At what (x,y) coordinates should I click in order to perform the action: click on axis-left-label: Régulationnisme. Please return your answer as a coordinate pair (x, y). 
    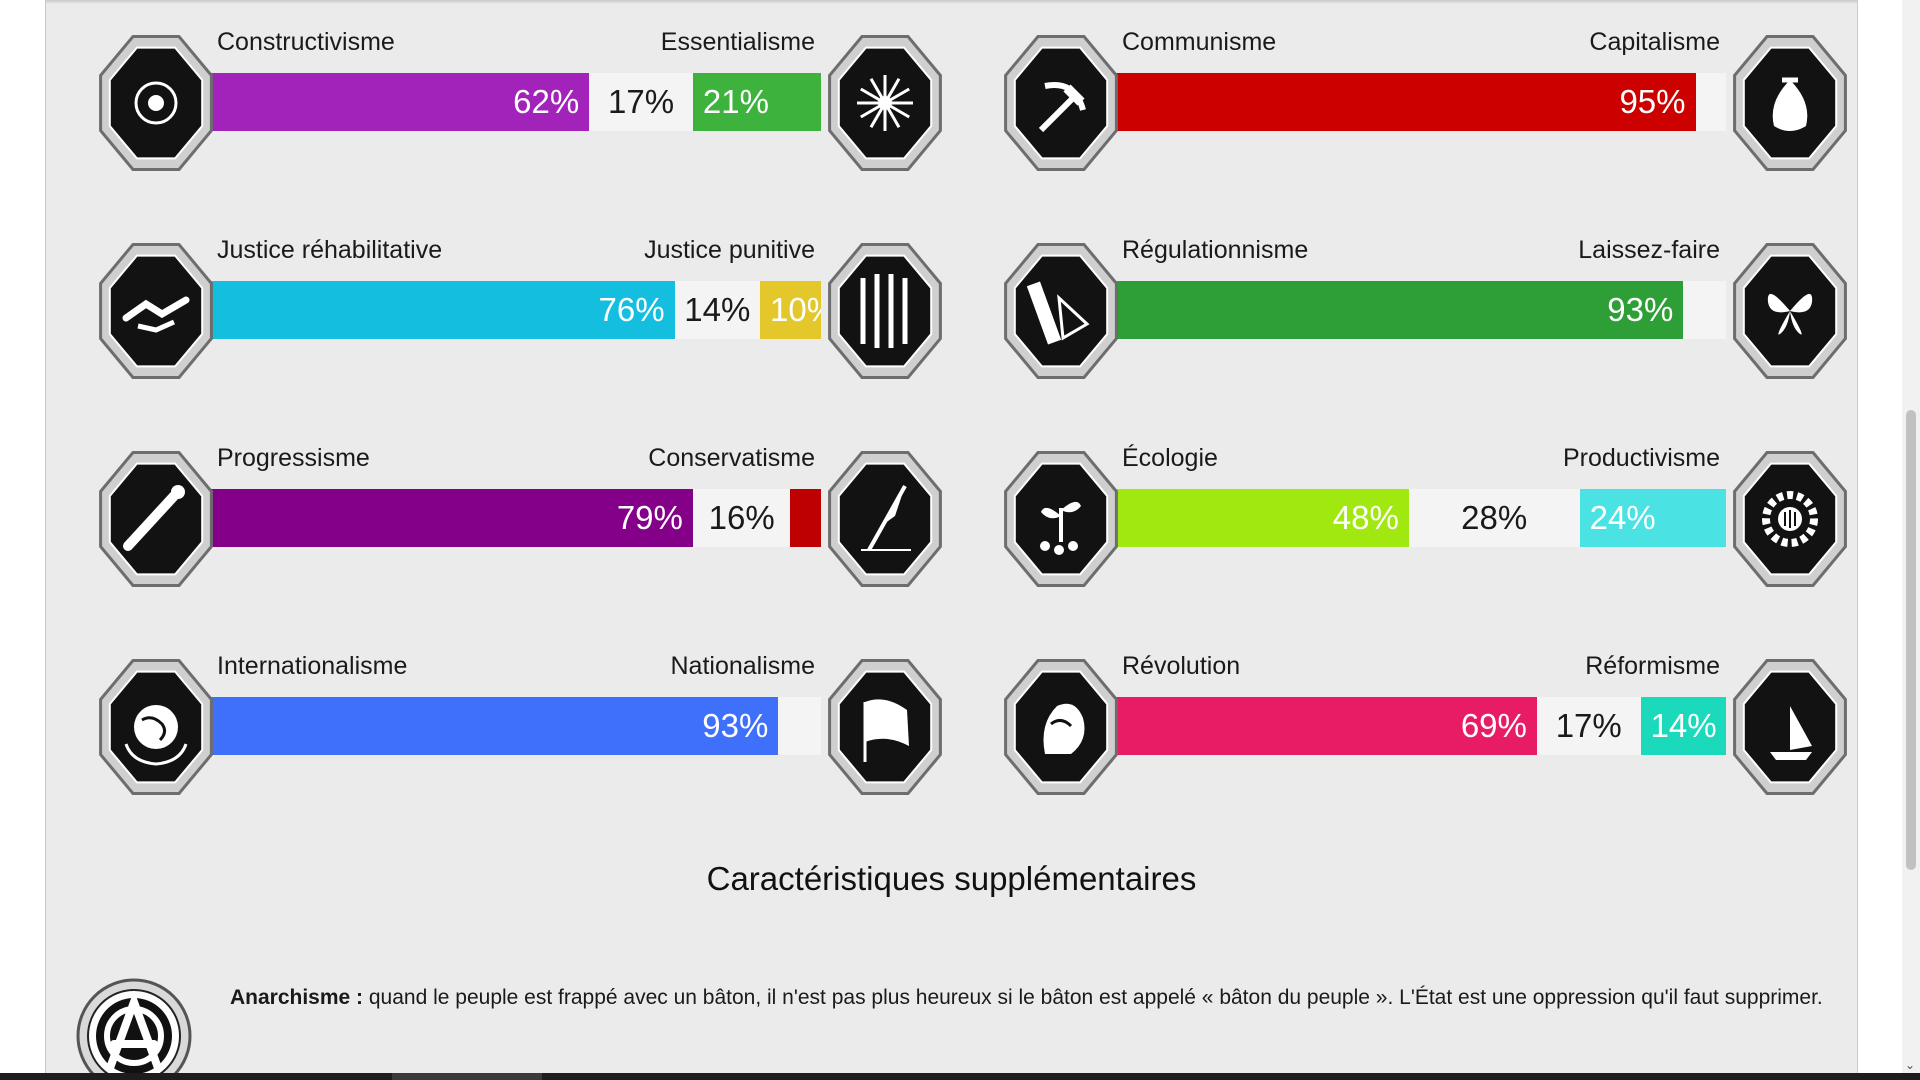
    Looking at the image, I should click on (1215, 250).